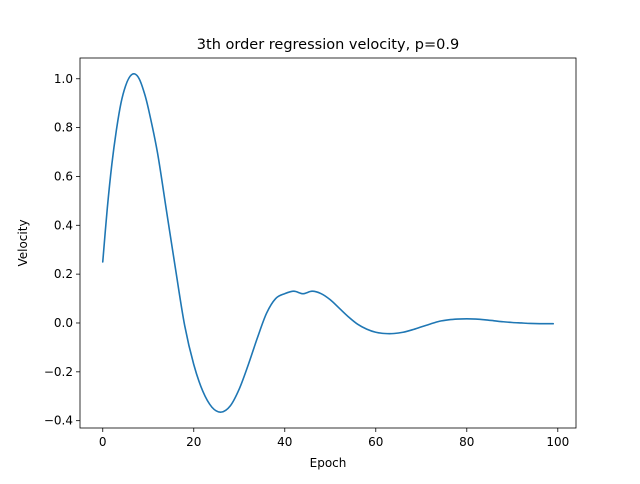  I want to click on y-axis-label: Velocity, so click(23, 242).